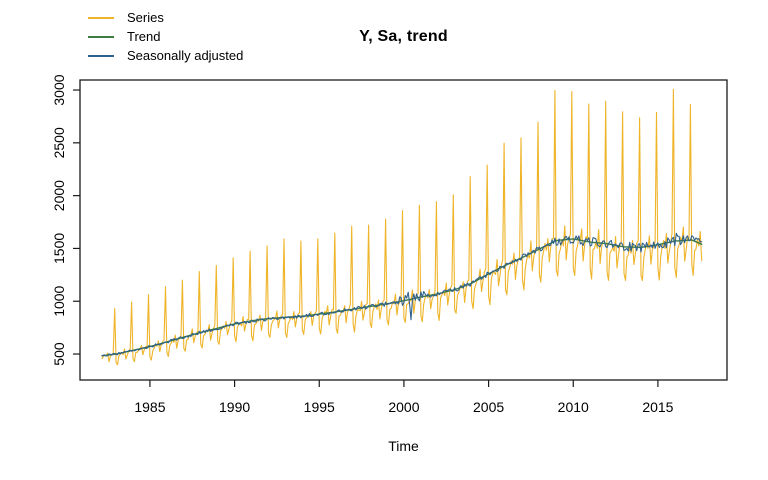  I want to click on legend-label-series: Series, so click(145, 17).